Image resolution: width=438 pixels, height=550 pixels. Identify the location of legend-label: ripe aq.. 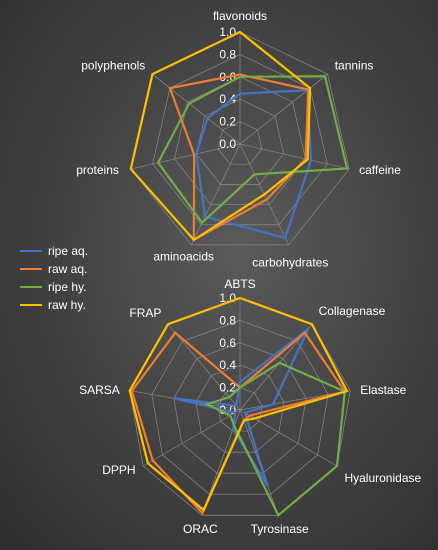
(68, 251).